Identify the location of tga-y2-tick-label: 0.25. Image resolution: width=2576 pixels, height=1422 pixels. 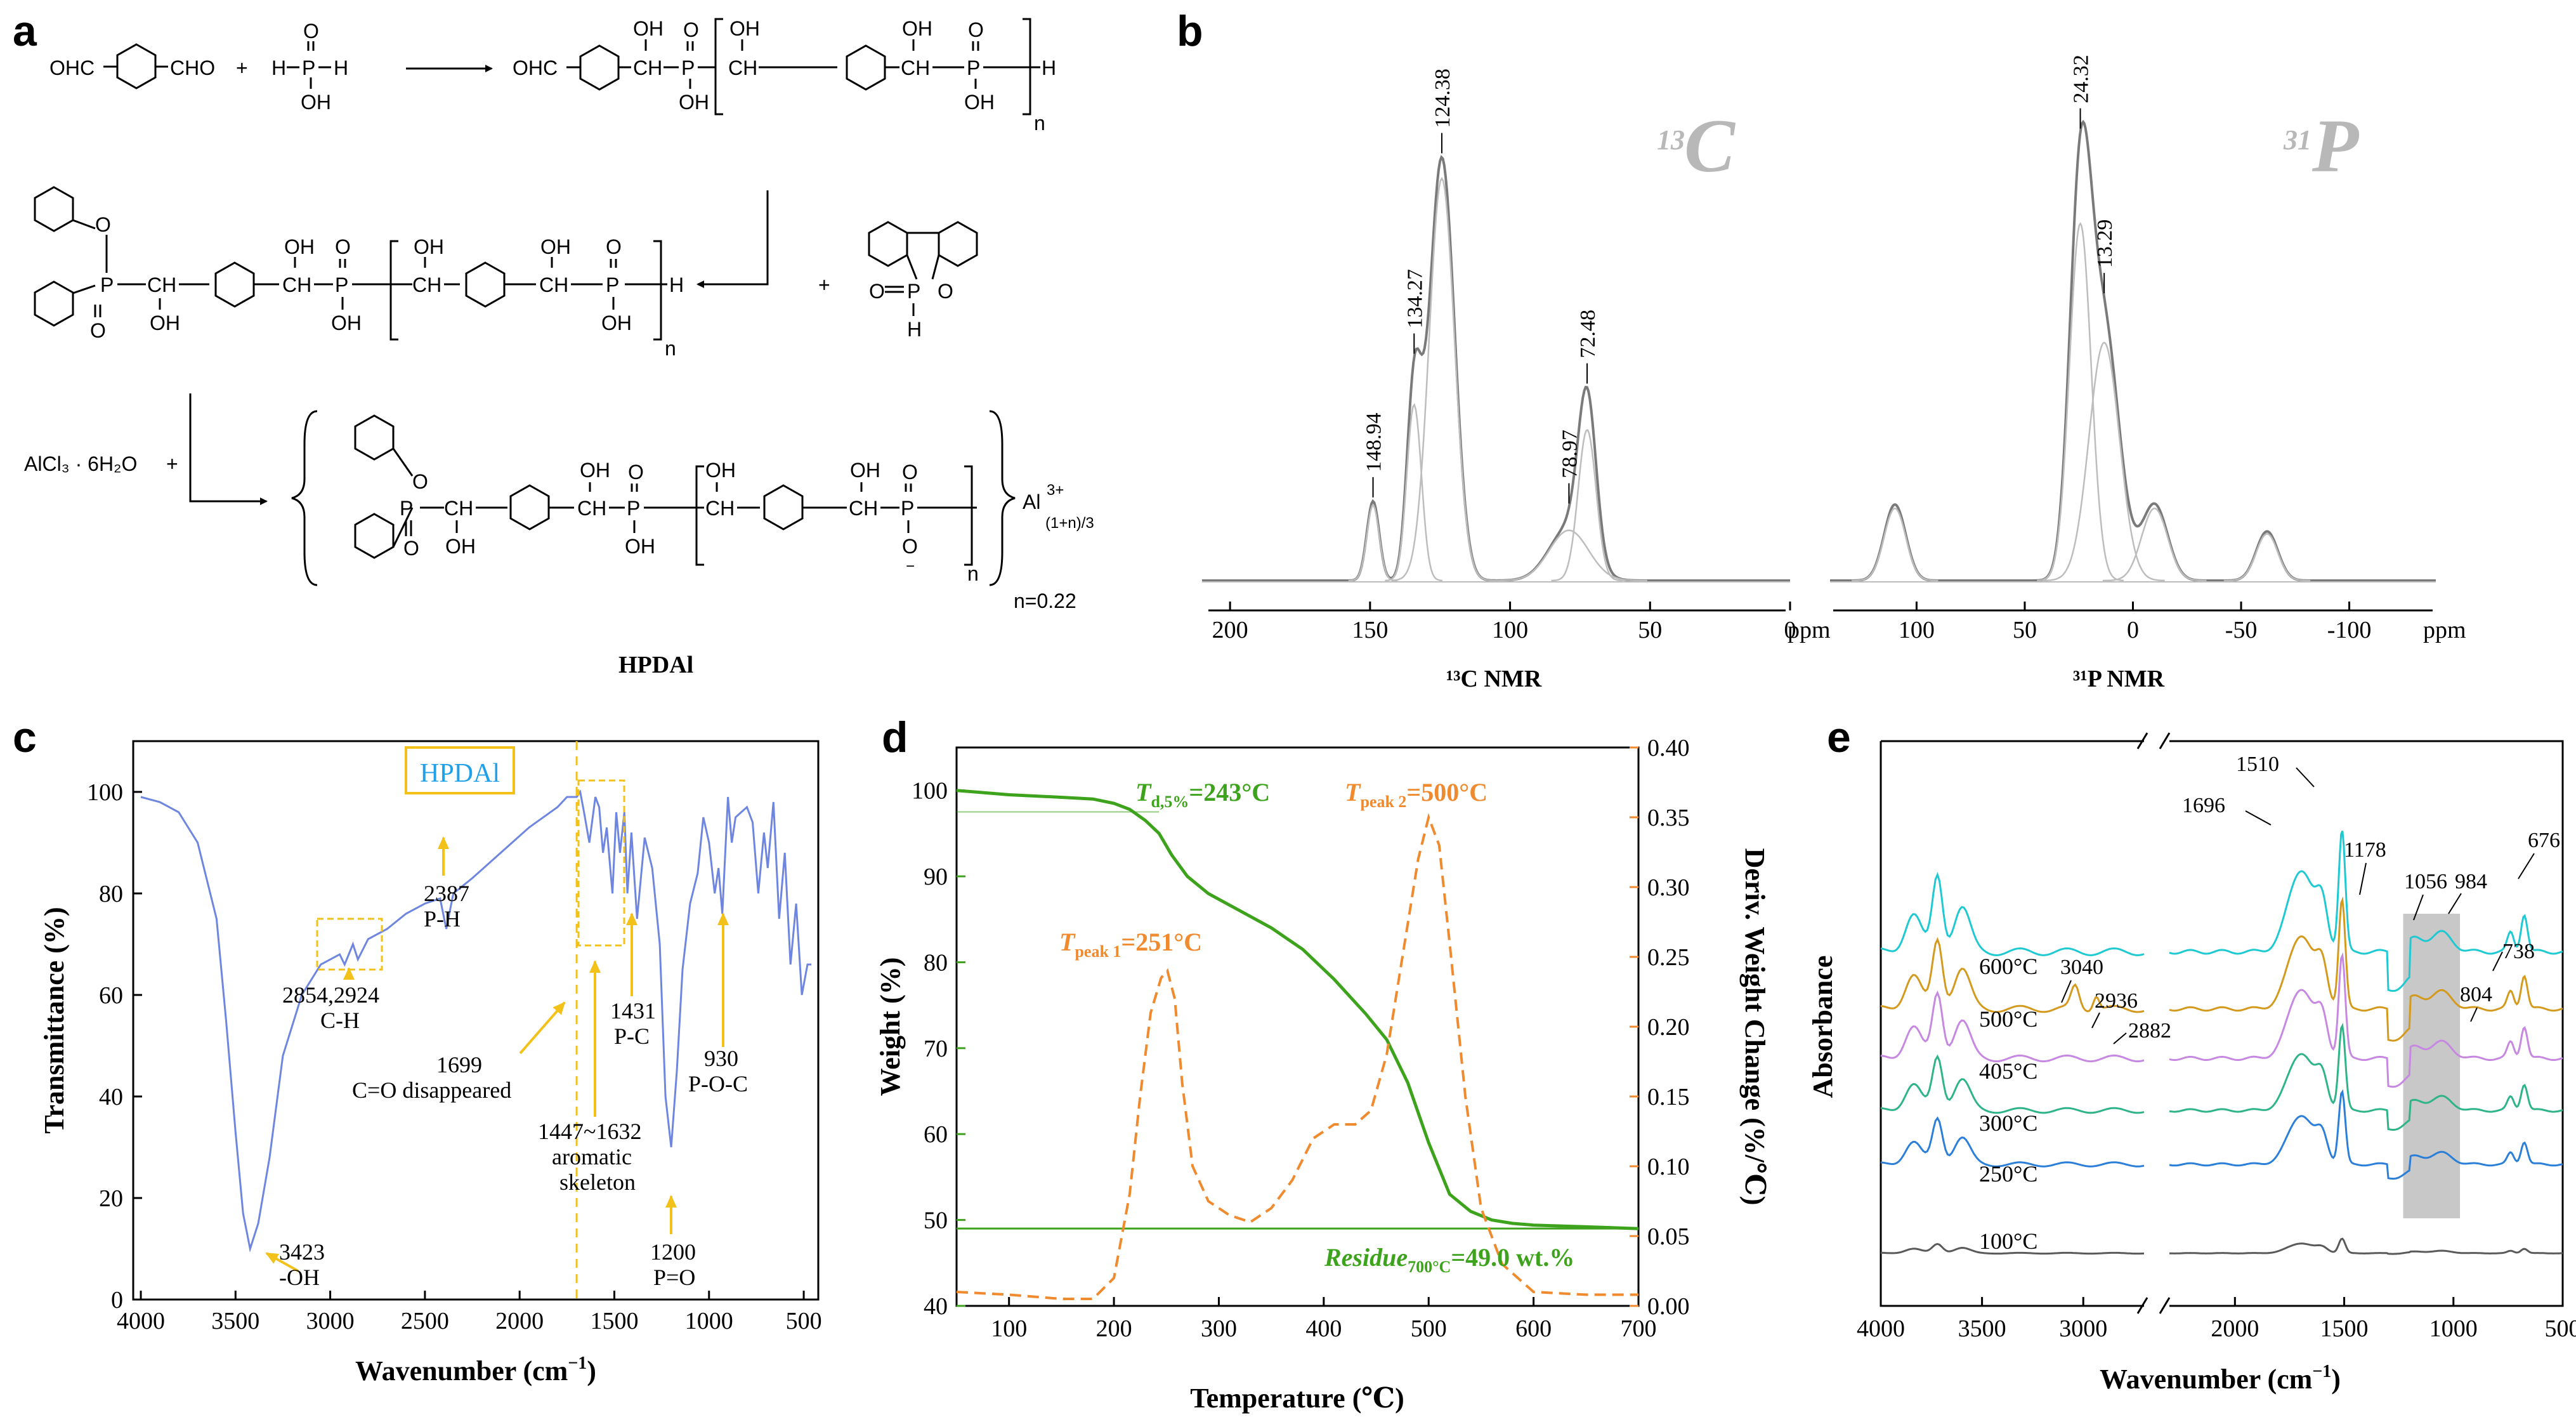
(1668, 957).